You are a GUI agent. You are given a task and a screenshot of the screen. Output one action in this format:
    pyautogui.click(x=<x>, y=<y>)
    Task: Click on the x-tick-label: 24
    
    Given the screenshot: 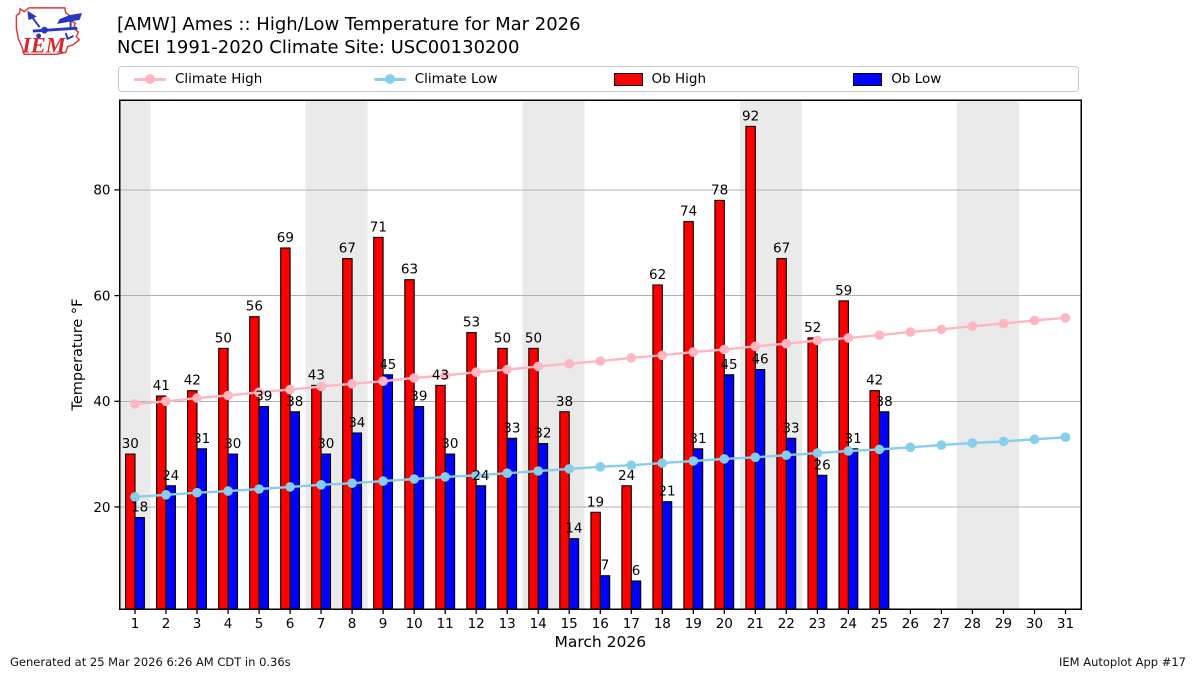 What is the action you would take?
    pyautogui.click(x=848, y=624)
    